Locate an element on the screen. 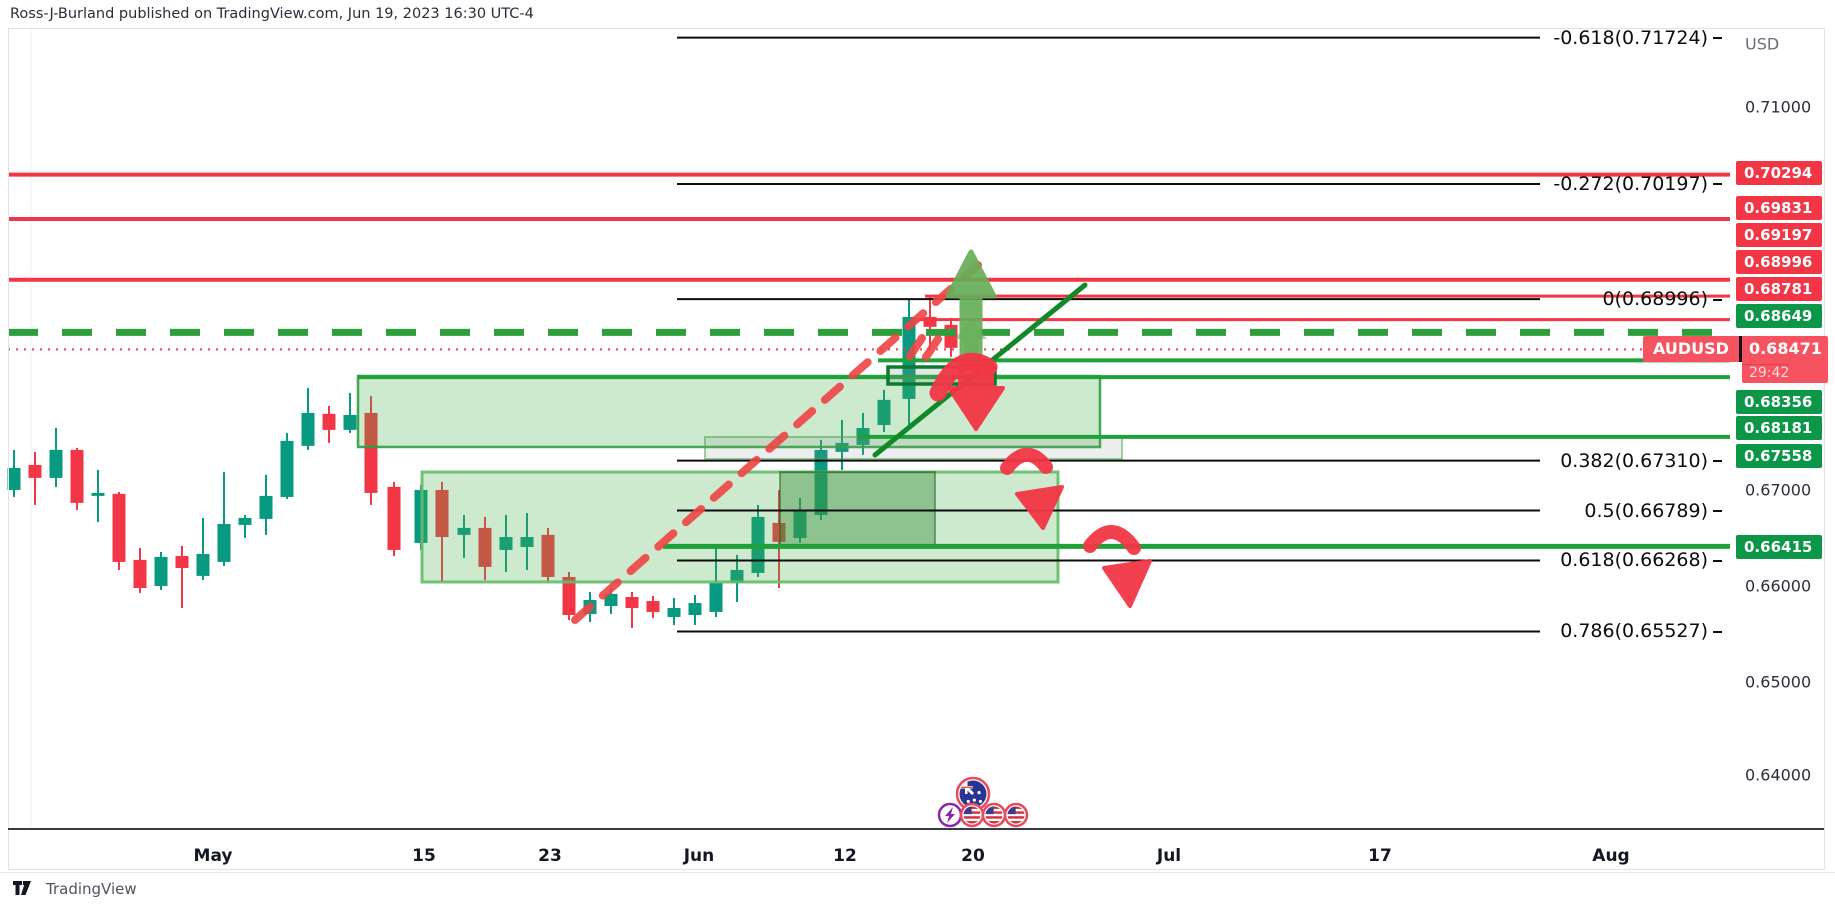 The width and height of the screenshot is (1835, 907). time-axis-separator is located at coordinates (916, 829).